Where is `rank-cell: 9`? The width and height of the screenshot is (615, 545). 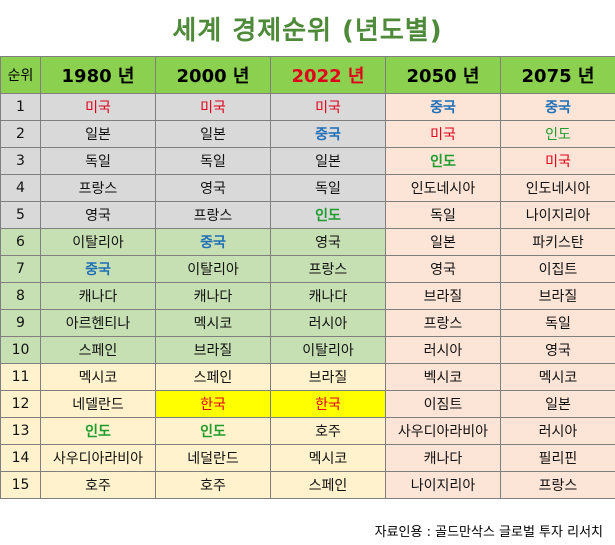
rank-cell: 9 is located at coordinates (20, 323).